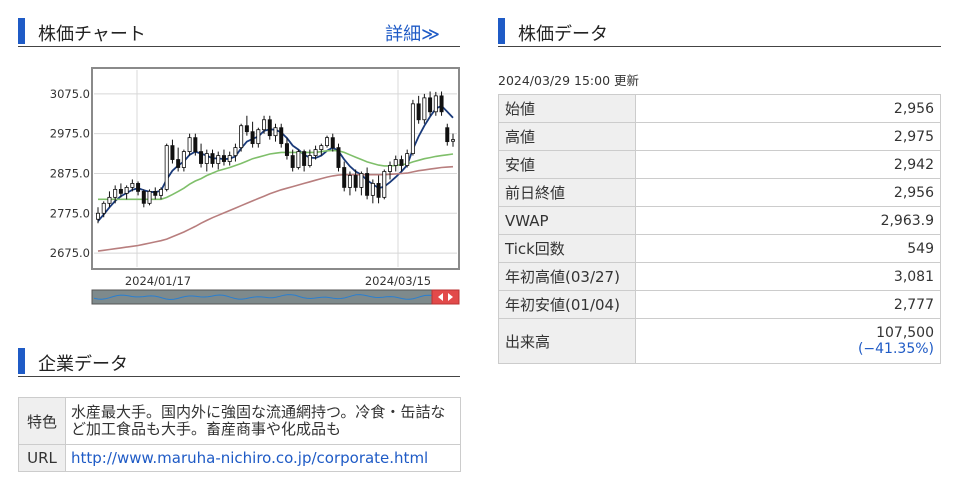 Image resolution: width=965 pixels, height=486 pixels. Describe the element at coordinates (569, 80) in the screenshot. I see `updated-timestamp: 2024/03/29 15:00 更新` at that location.